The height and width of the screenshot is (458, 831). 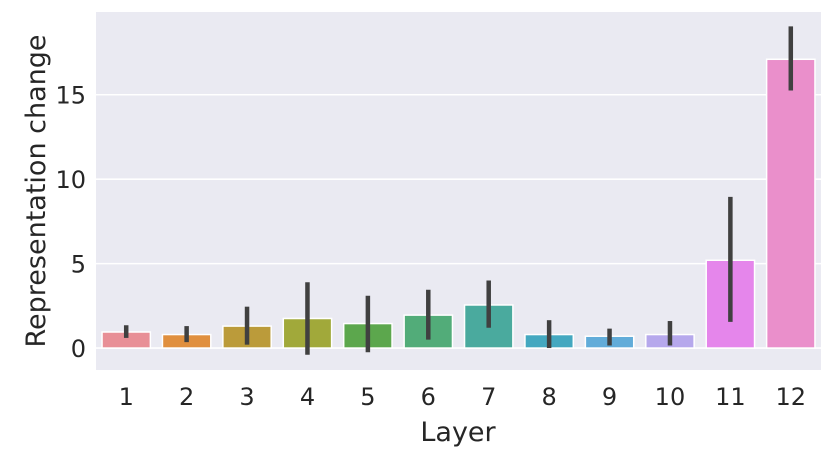 What do you see at coordinates (462, 397) in the screenshot?
I see `x-tick-labels: 1 2 3 4 5 6 7 8 9 10 11 12` at bounding box center [462, 397].